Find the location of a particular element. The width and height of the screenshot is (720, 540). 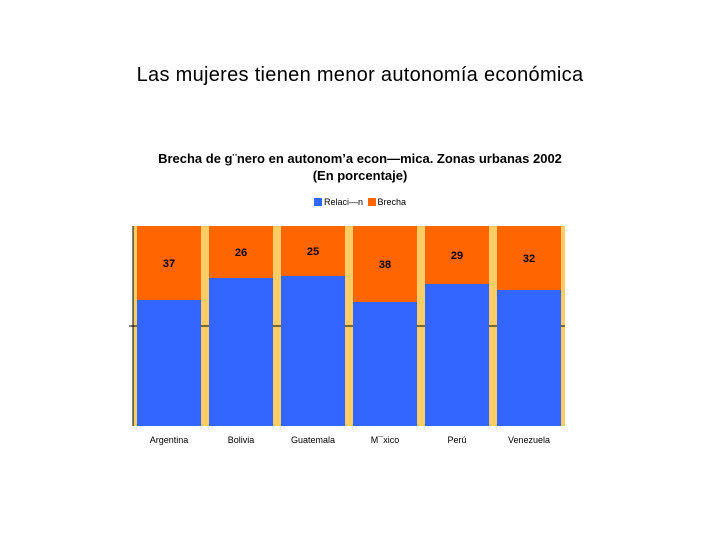

chart-legend: Relaci—n Brecha is located at coordinates (360, 202).